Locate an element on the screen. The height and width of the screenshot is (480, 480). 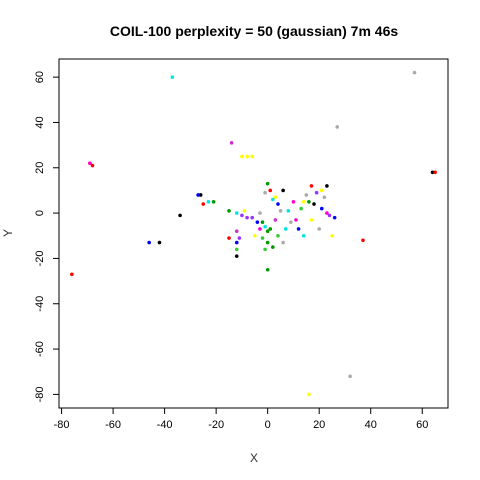
y-tick-label: -60 is located at coordinates (40, 349).